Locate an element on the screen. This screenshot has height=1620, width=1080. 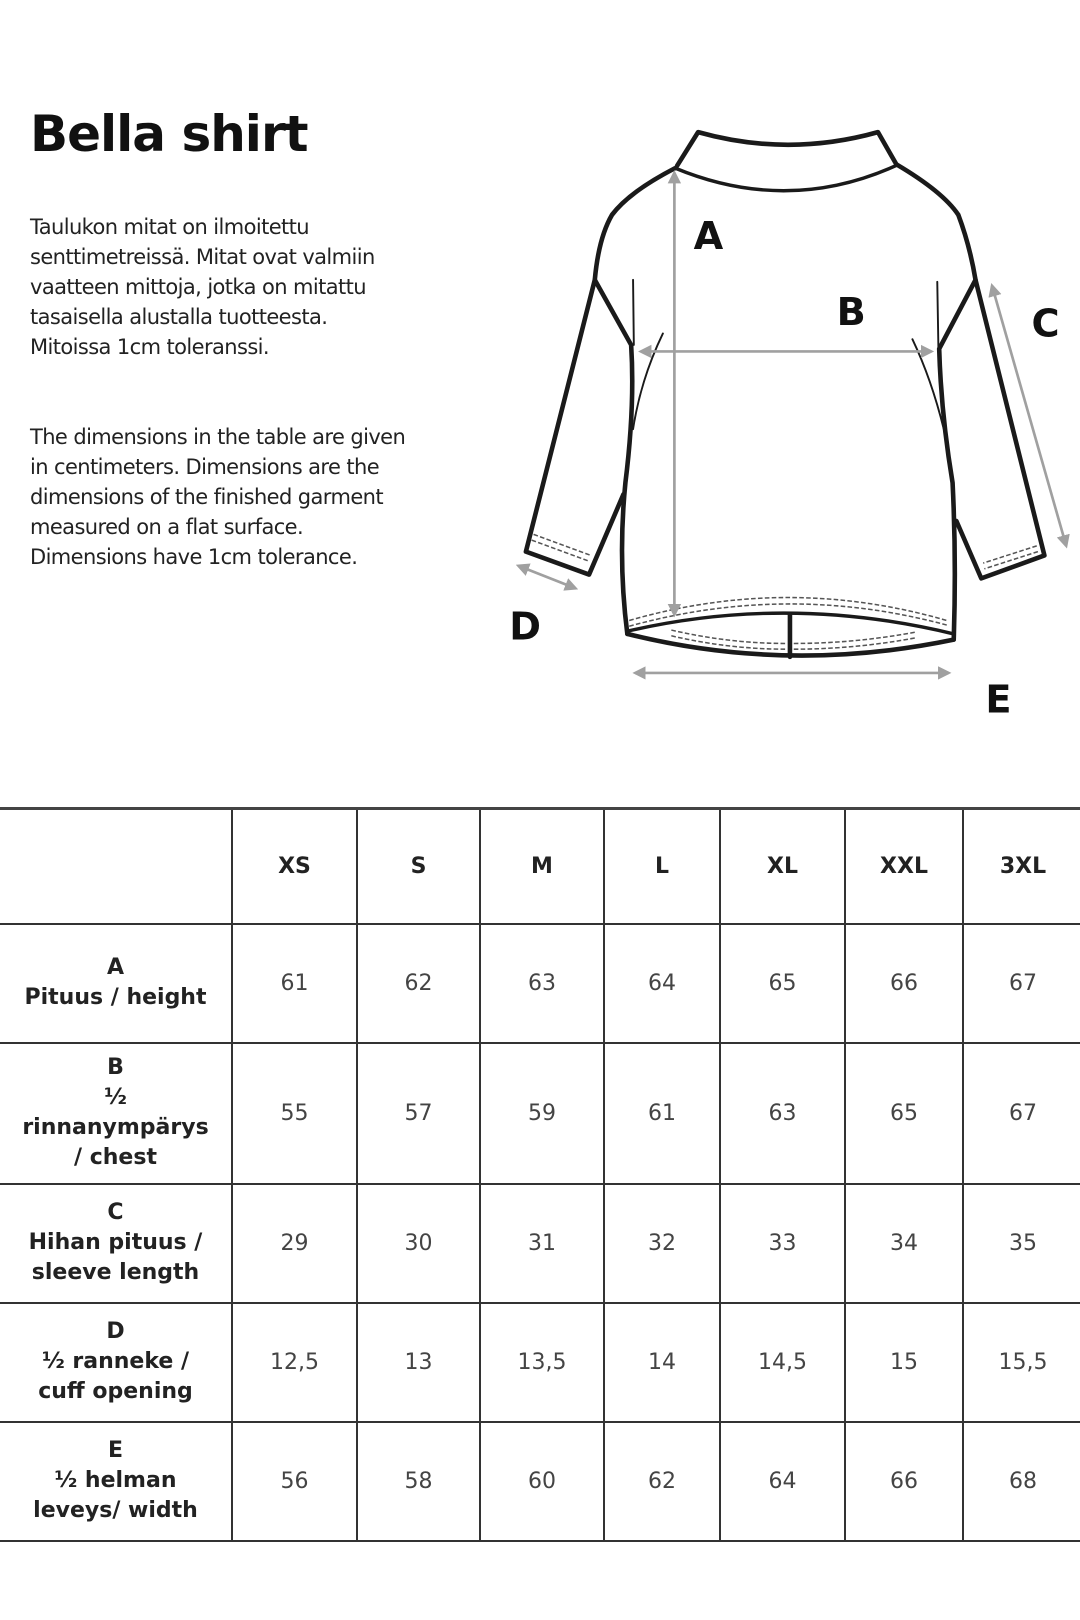
row-label-line: / chest is located at coordinates (115, 1157).